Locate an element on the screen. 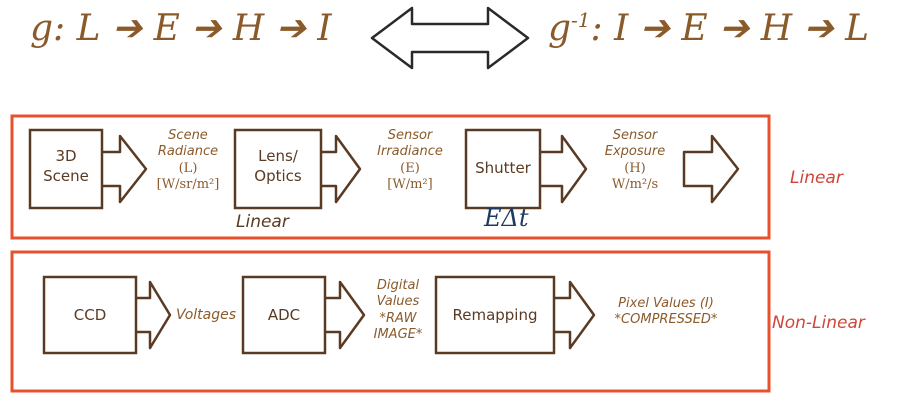 This screenshot has height=401, width=901. scene-box-line1: 3D is located at coordinates (66, 156).